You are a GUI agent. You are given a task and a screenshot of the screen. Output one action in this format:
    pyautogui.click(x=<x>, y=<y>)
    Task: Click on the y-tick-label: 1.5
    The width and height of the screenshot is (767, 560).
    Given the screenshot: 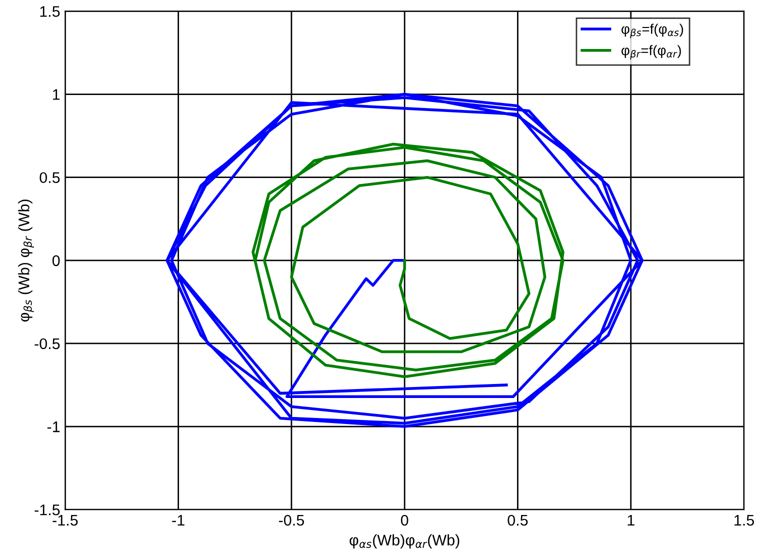 What is the action you would take?
    pyautogui.click(x=50, y=11)
    